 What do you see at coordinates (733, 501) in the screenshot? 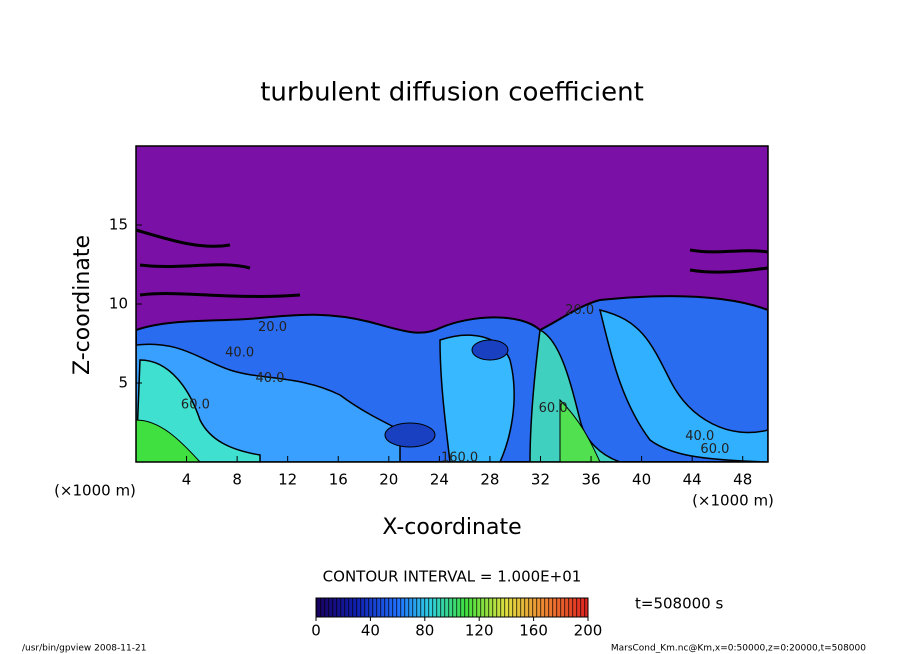
I see `x-unit: (×1000 m)` at bounding box center [733, 501].